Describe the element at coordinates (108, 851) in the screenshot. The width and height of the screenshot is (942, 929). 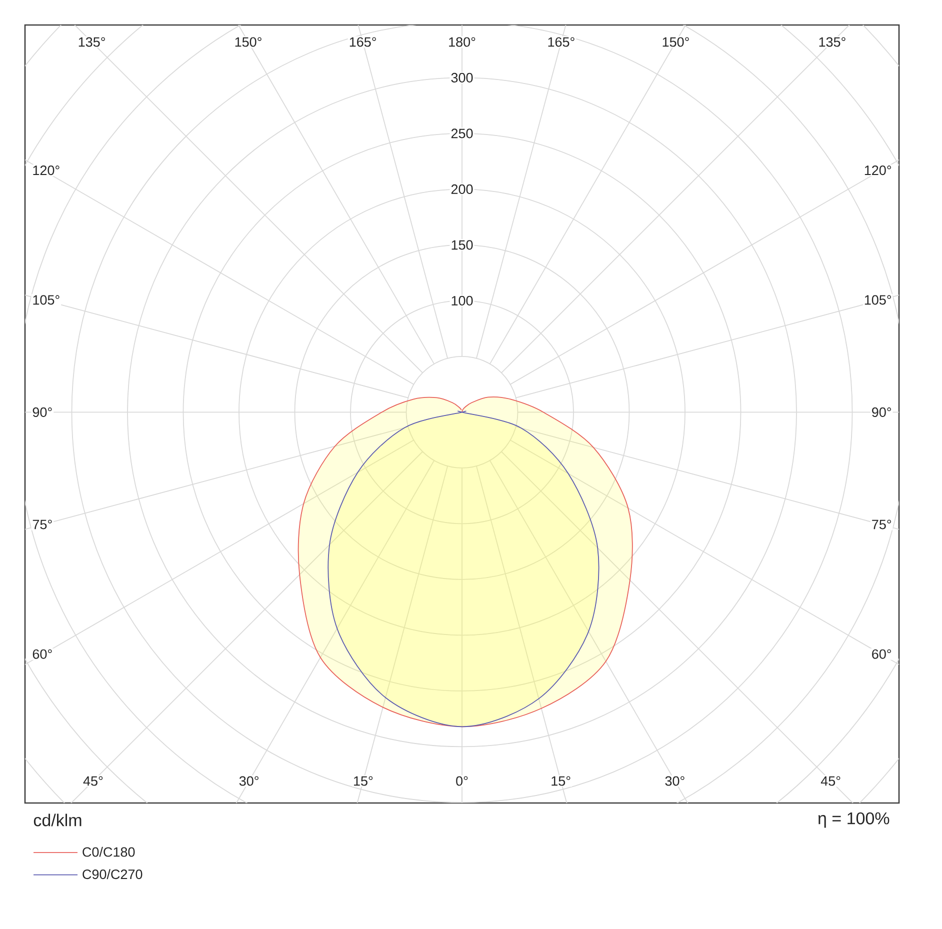
I see `legend-label: C0/C180` at that location.